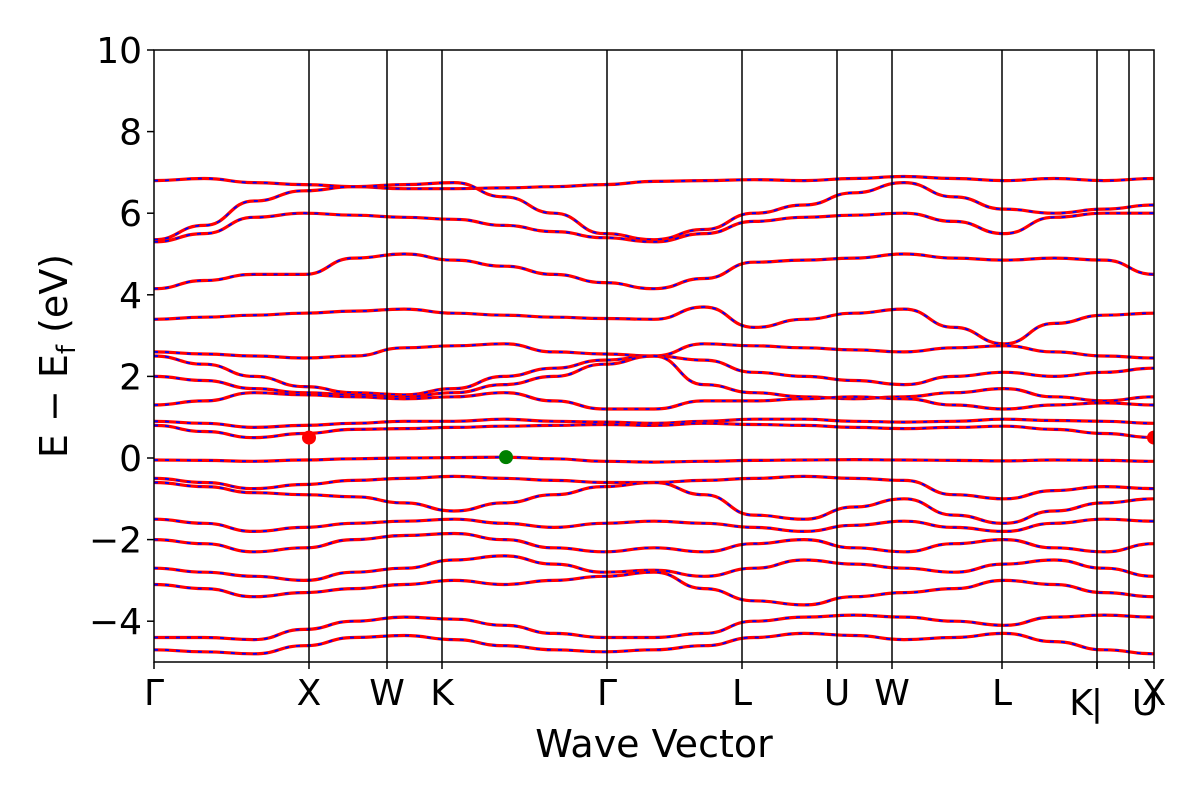 This screenshot has height=800, width=1200. Describe the element at coordinates (67, 349) in the screenshot. I see `y-axis-label-subscript: f` at that location.